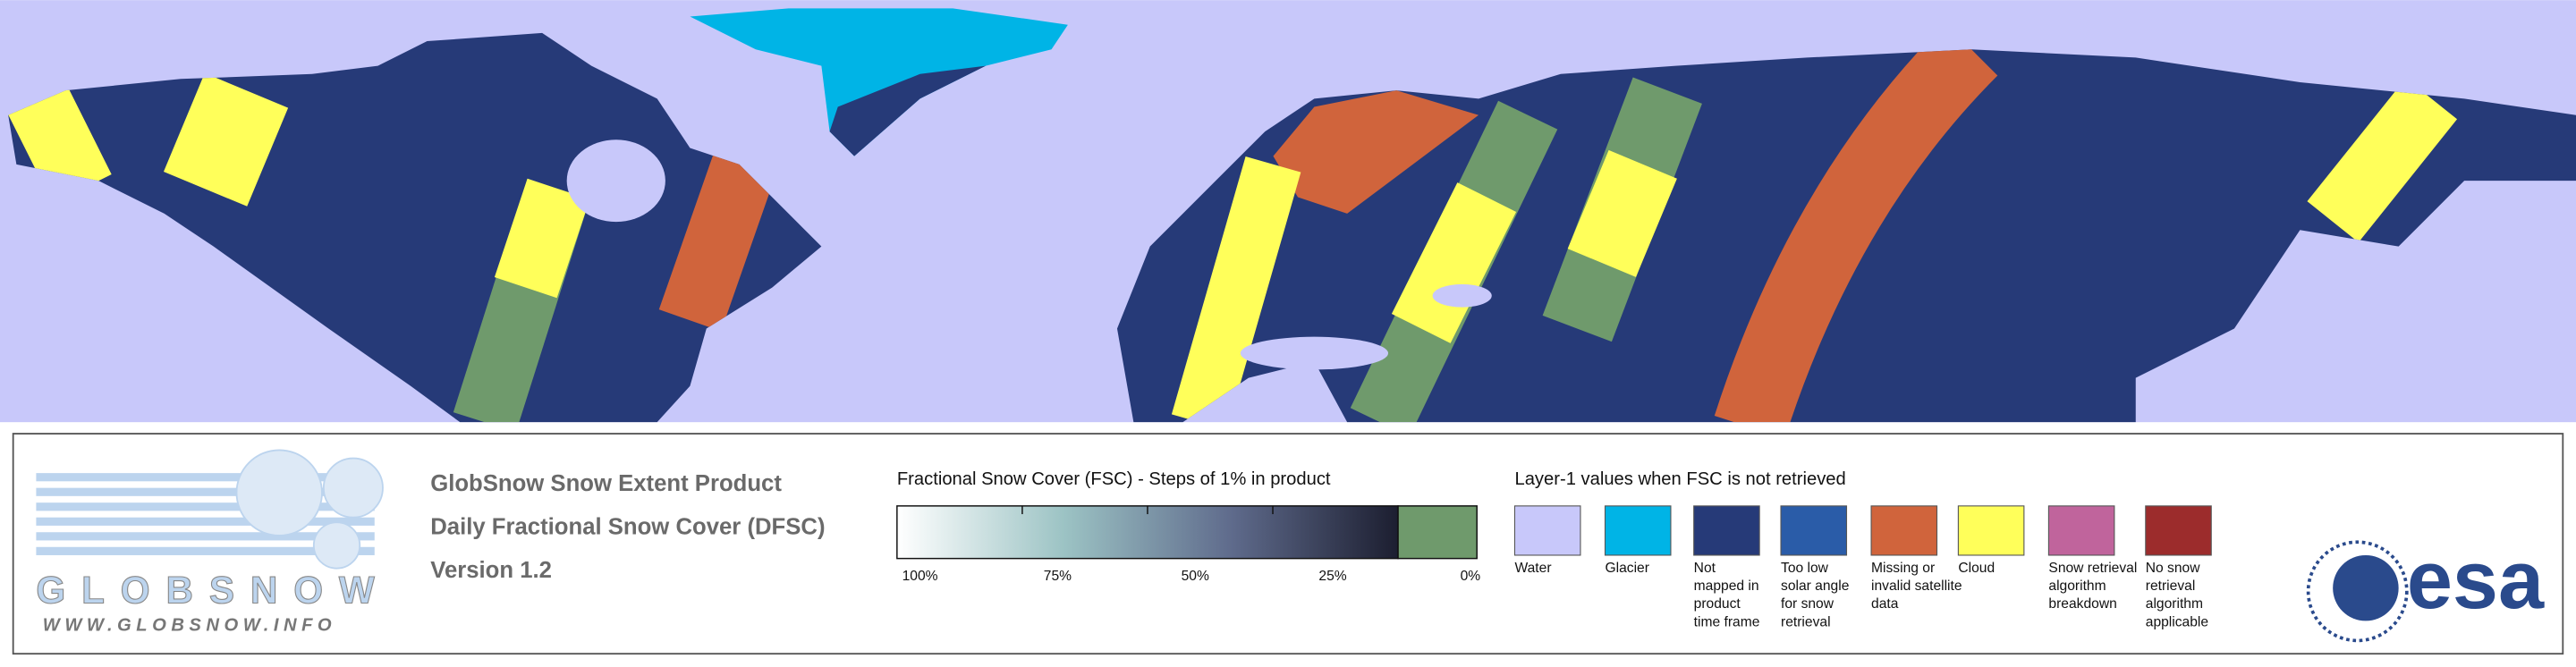  Describe the element at coordinates (606, 484) in the screenshot. I see `header-line: GlobSnow Snow Extent Product` at that location.